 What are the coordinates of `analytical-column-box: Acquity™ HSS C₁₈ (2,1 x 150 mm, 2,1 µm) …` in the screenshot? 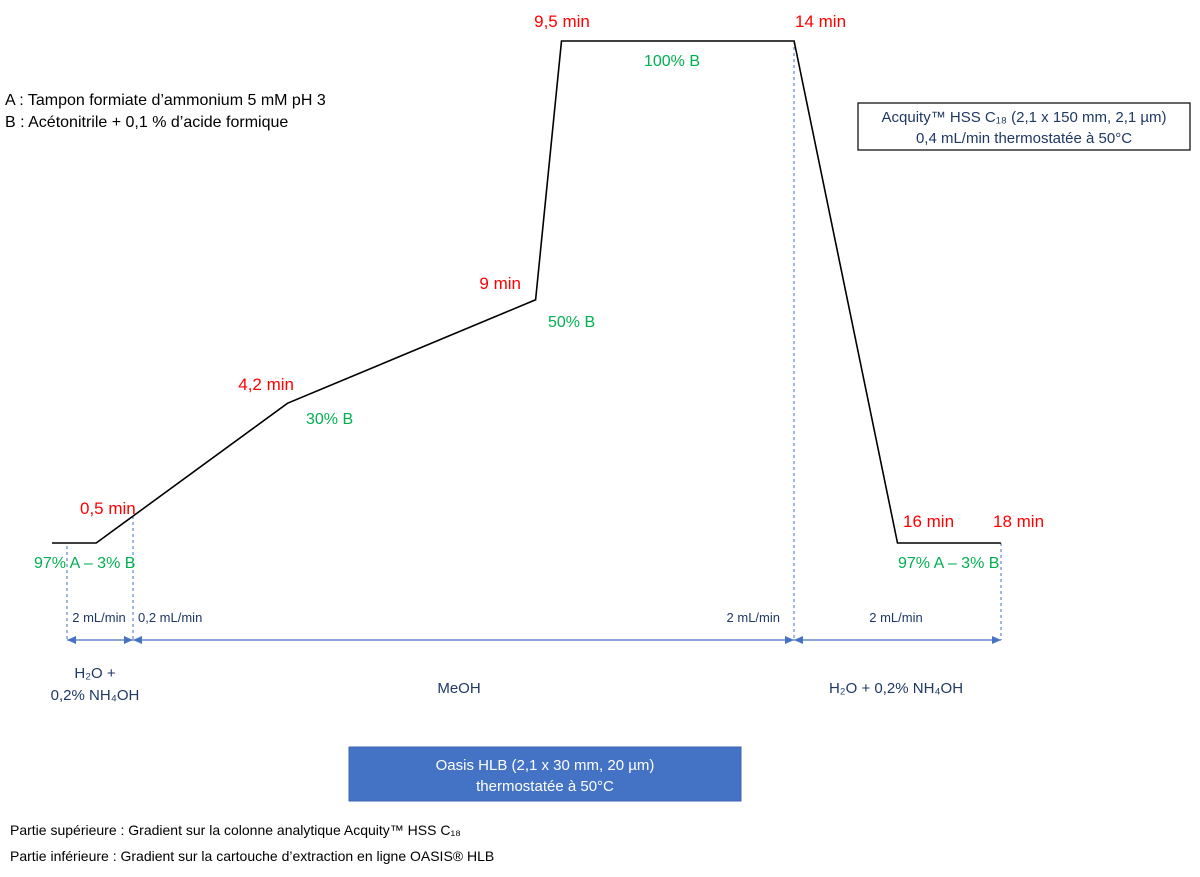 It's located at (1024, 126).